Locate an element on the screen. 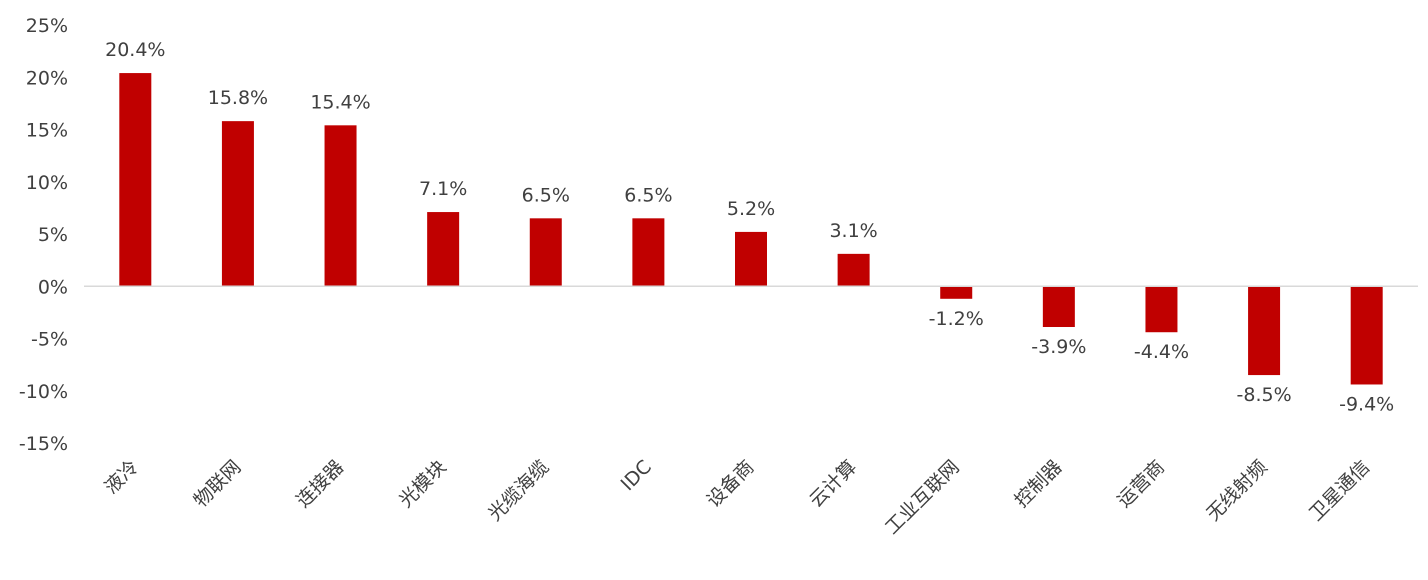 This screenshot has height=580, width=1428. y-axis-ticks: 25% 20% 15% 10% 5% 0% -5% -10% -15% is located at coordinates (43, 235).